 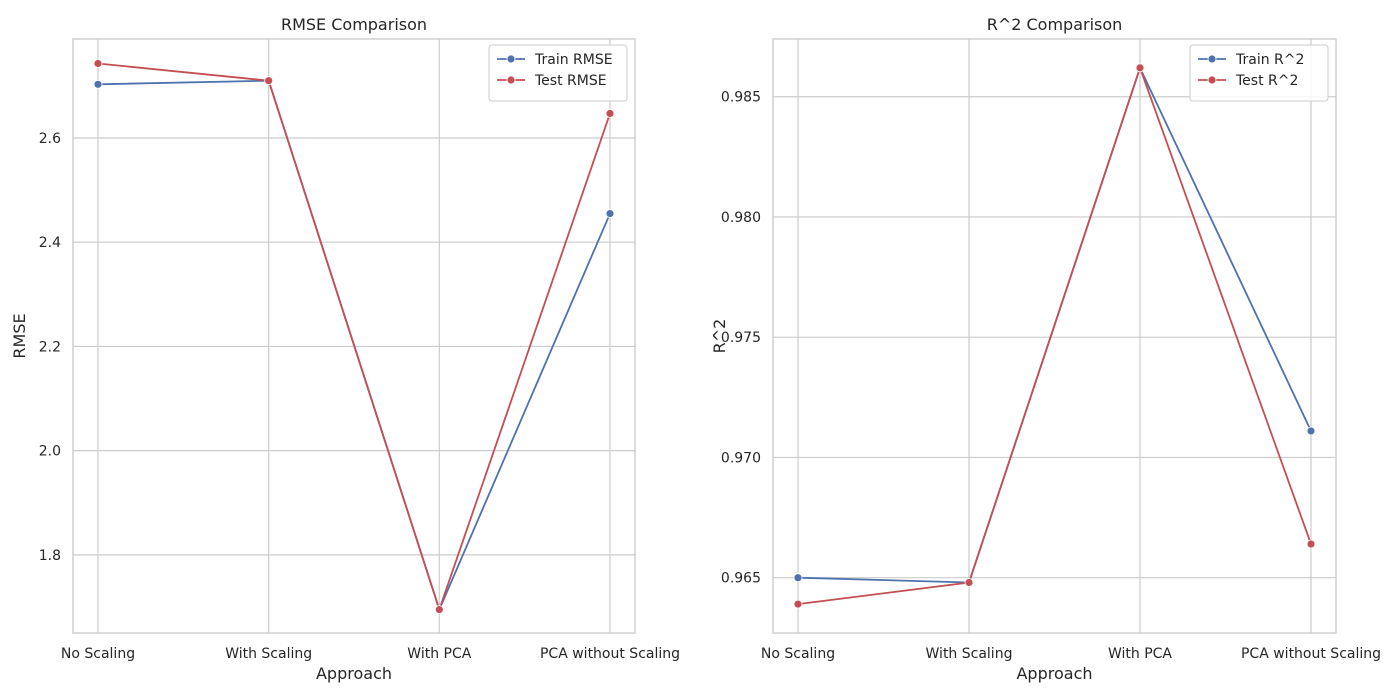 I want to click on y-tick-label: 2.6, so click(x=50, y=139).